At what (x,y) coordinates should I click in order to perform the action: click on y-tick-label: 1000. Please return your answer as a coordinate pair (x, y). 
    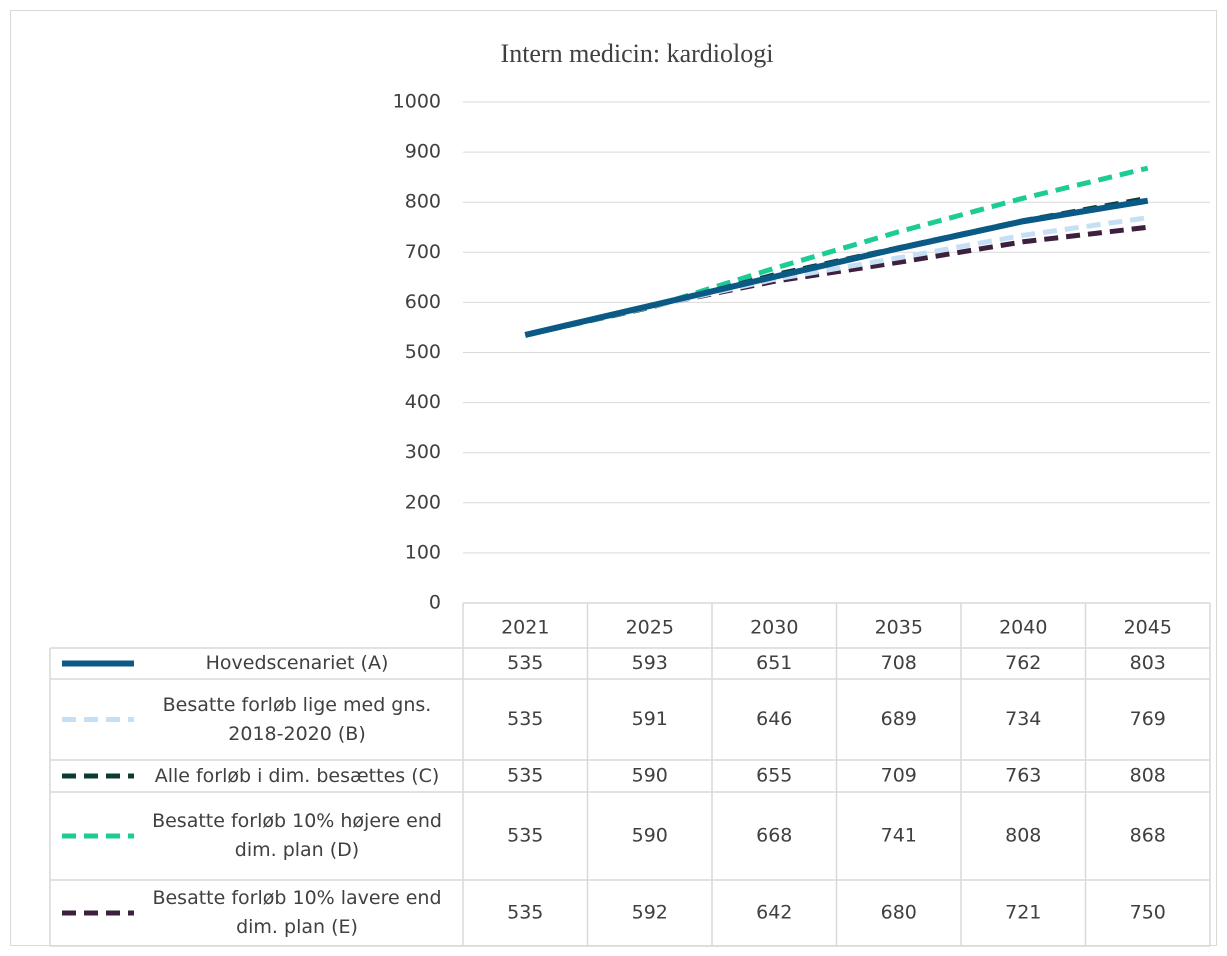
    Looking at the image, I should click on (417, 102).